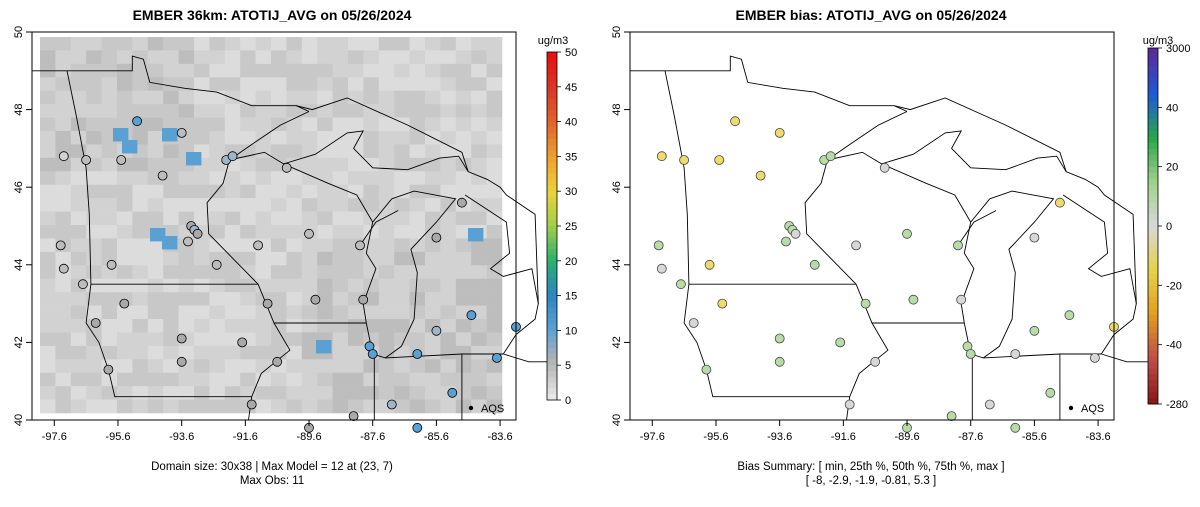 The width and height of the screenshot is (1200, 507). What do you see at coordinates (571, 53) in the screenshot?
I see `colorbar-tick-label: 50` at bounding box center [571, 53].